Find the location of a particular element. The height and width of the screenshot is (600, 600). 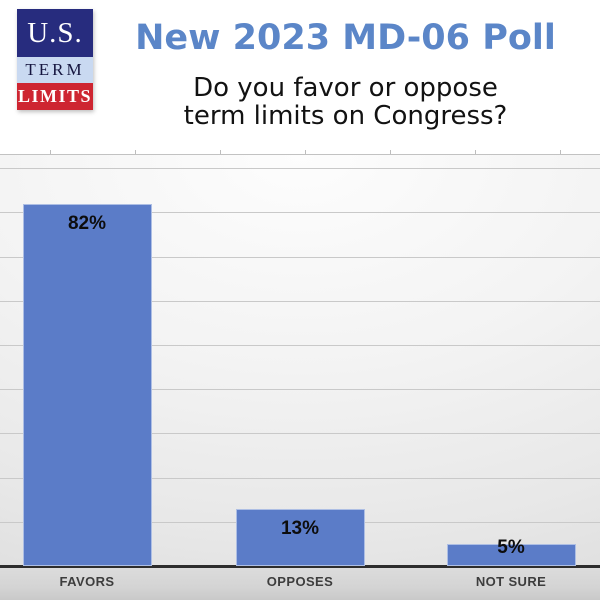

bar-not-sure is located at coordinates (511, 554).